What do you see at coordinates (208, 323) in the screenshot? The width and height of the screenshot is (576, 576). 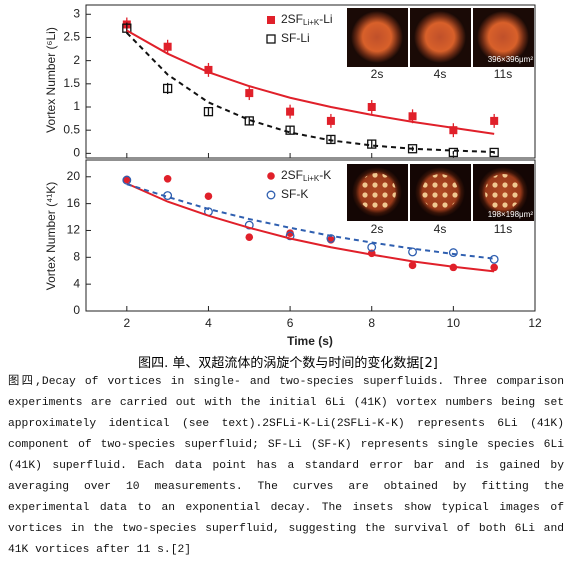 I see `x-tick-label: 4` at bounding box center [208, 323].